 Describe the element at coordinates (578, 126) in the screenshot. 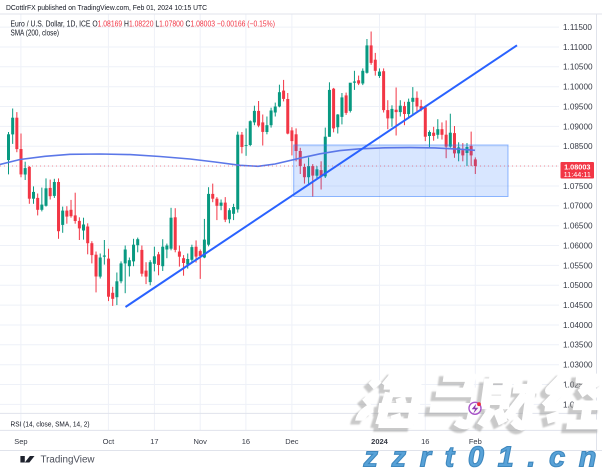

I see `svg-text: 1.09000` at that location.